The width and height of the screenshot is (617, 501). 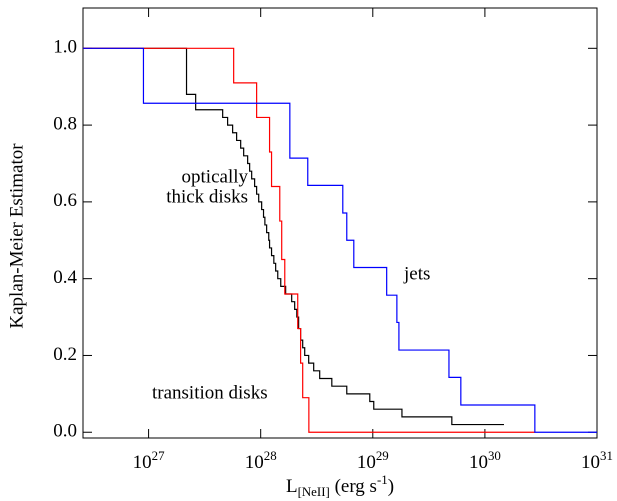 I want to click on annotation: thick disks, so click(x=207, y=196).